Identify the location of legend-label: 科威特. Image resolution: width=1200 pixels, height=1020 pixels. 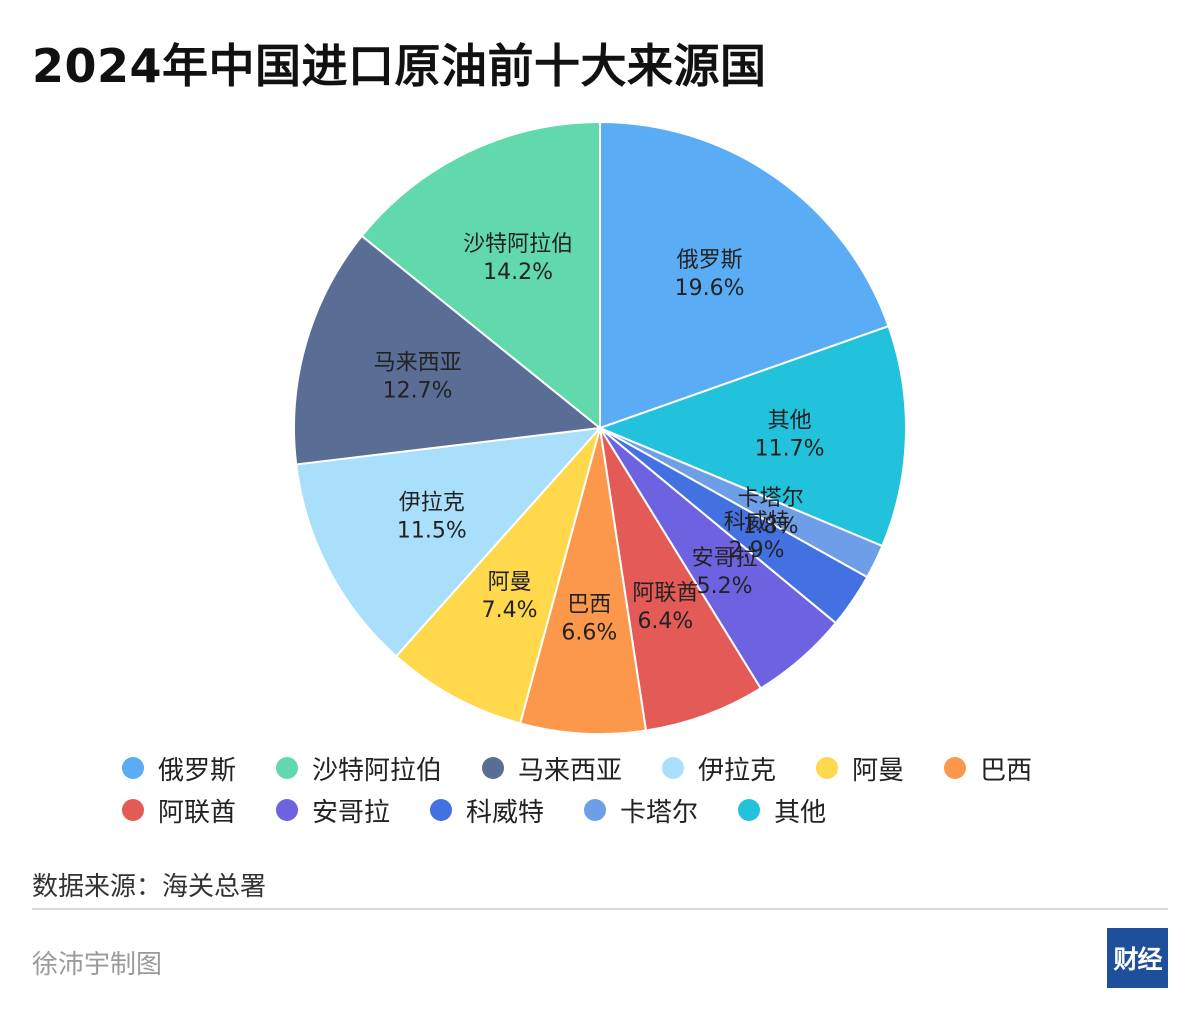
(505, 812).